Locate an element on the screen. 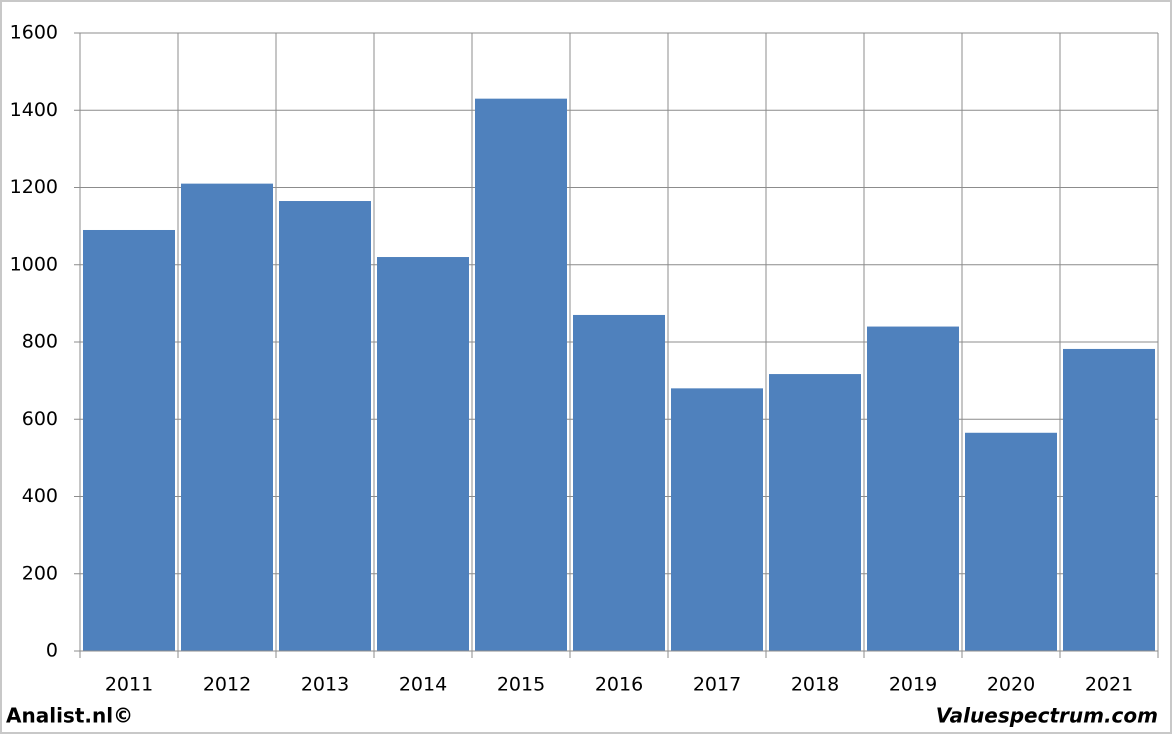 The height and width of the screenshot is (734, 1172). x-tick-label: 2015 is located at coordinates (521, 685).